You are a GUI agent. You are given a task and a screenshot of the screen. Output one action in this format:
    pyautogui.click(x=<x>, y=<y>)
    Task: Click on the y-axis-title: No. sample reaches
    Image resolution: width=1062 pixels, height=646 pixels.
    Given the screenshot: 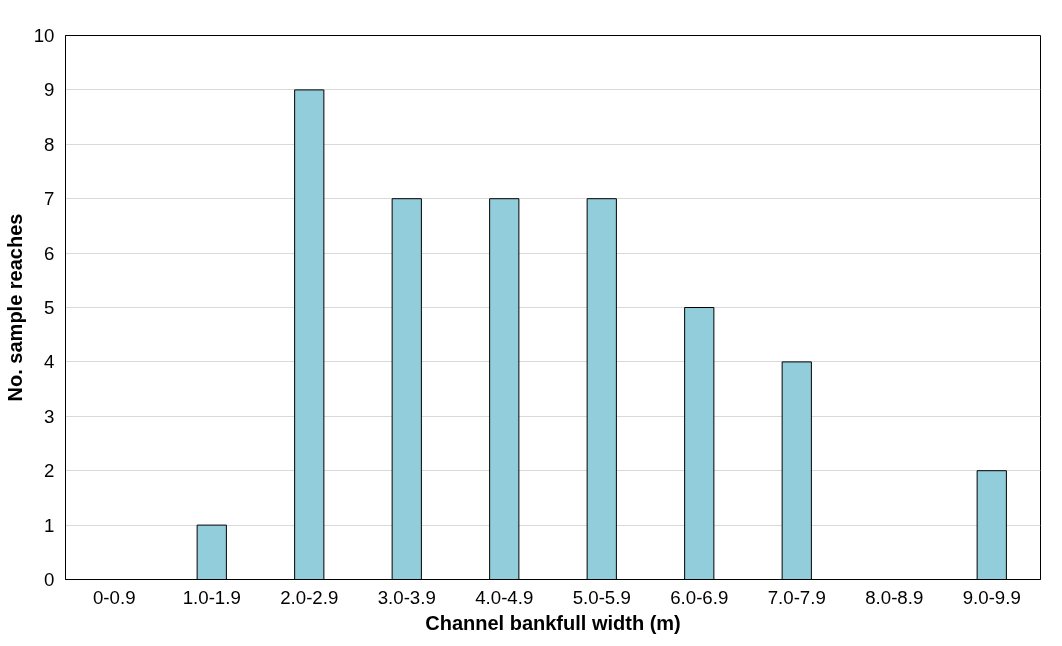 What is the action you would take?
    pyautogui.click(x=14, y=307)
    